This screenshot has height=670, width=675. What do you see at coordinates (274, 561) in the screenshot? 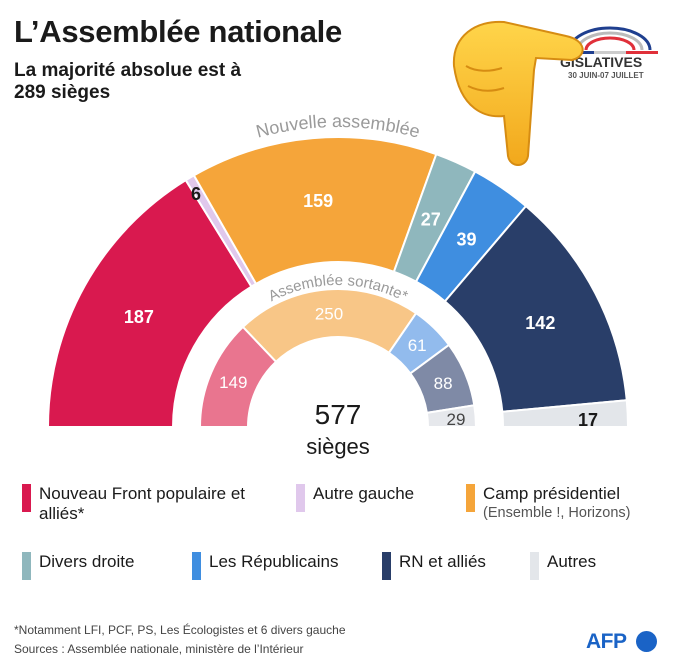
I see `legend-label: Les Républicains` at bounding box center [274, 561].